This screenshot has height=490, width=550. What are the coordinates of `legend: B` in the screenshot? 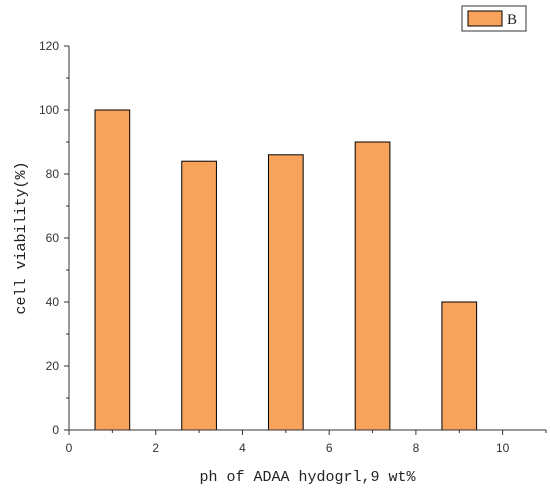 It's located at (494, 18).